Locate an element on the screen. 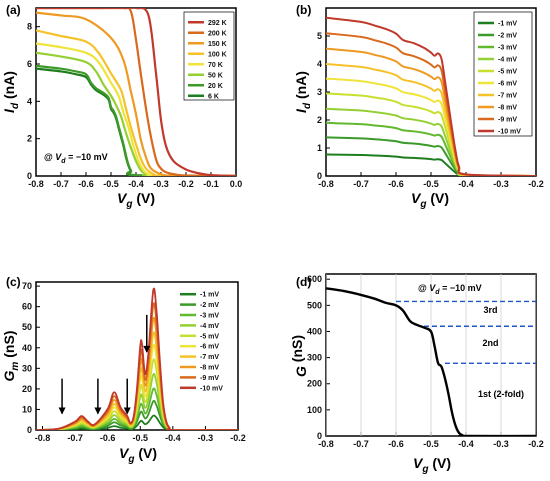  panel-c-legend-label: -6 mV is located at coordinates (209, 347).